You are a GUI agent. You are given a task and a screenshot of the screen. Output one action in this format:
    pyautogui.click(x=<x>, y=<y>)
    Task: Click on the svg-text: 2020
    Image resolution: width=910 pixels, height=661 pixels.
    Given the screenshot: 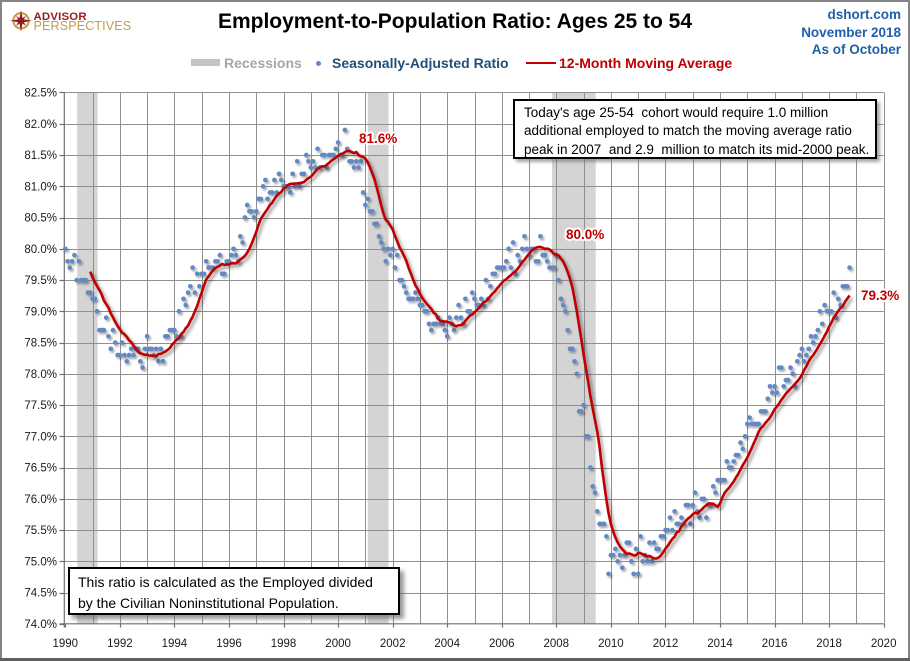 What is the action you would take?
    pyautogui.click(x=884, y=644)
    